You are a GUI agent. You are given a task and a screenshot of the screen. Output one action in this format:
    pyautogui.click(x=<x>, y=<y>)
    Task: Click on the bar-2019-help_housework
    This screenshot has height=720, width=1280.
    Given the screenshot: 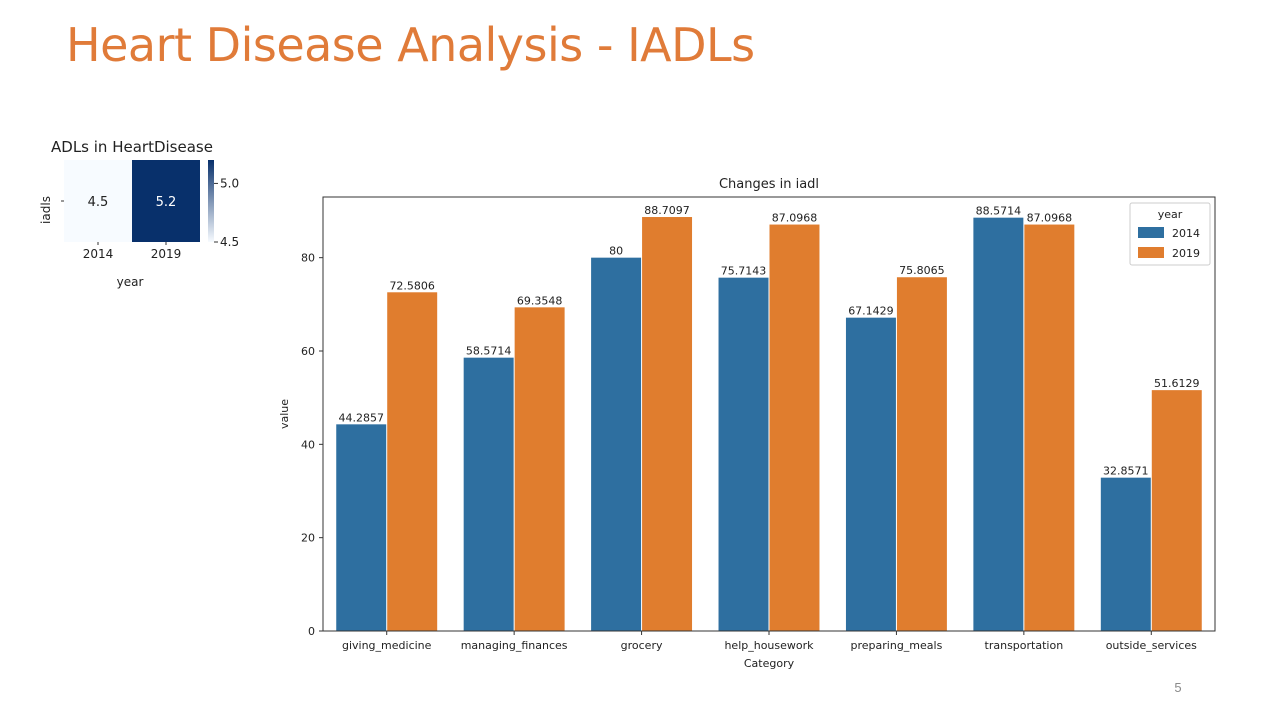 What is the action you would take?
    pyautogui.click(x=794, y=427)
    